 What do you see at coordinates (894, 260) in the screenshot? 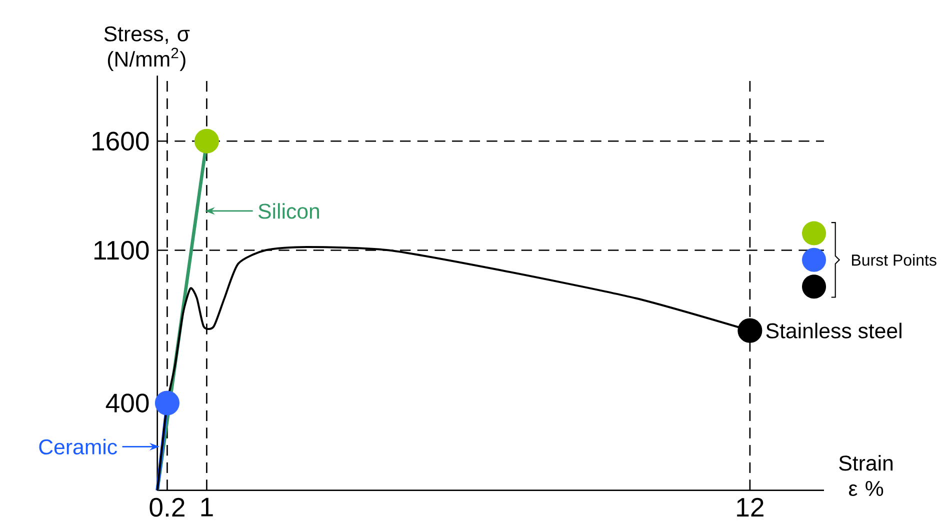
I see `legend-label: Burst Points` at bounding box center [894, 260].